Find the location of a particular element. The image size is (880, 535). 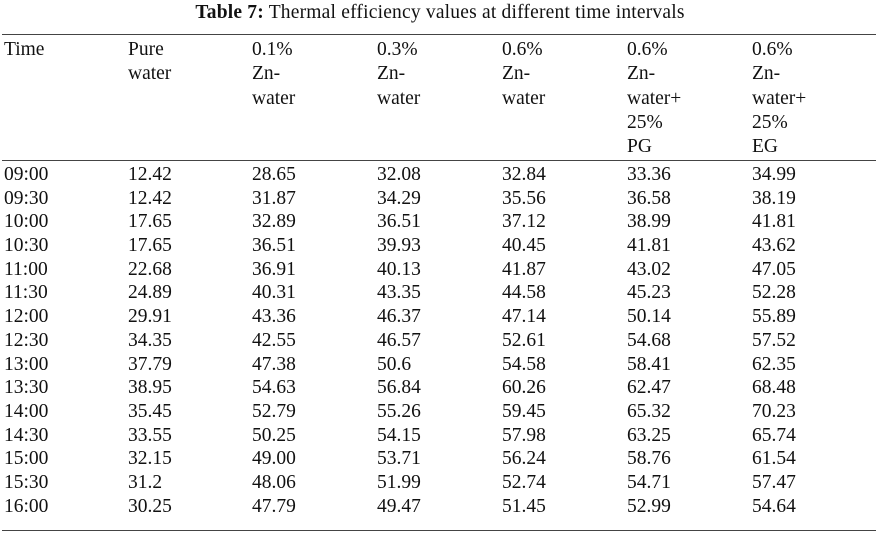

table-row: 14:30 33.55 50.25 54.15 57.98 63.25 65.74 is located at coordinates (440, 436).